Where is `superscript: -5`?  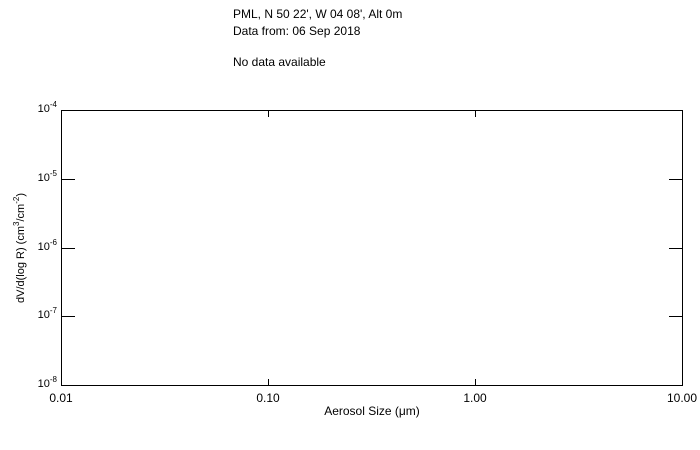
superscript: -5 is located at coordinates (53, 173).